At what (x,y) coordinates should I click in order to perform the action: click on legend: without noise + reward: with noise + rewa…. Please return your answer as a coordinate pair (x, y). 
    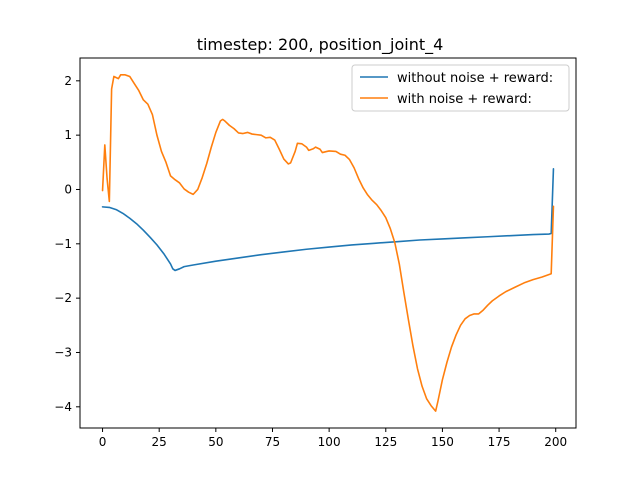
    Looking at the image, I should click on (460, 88).